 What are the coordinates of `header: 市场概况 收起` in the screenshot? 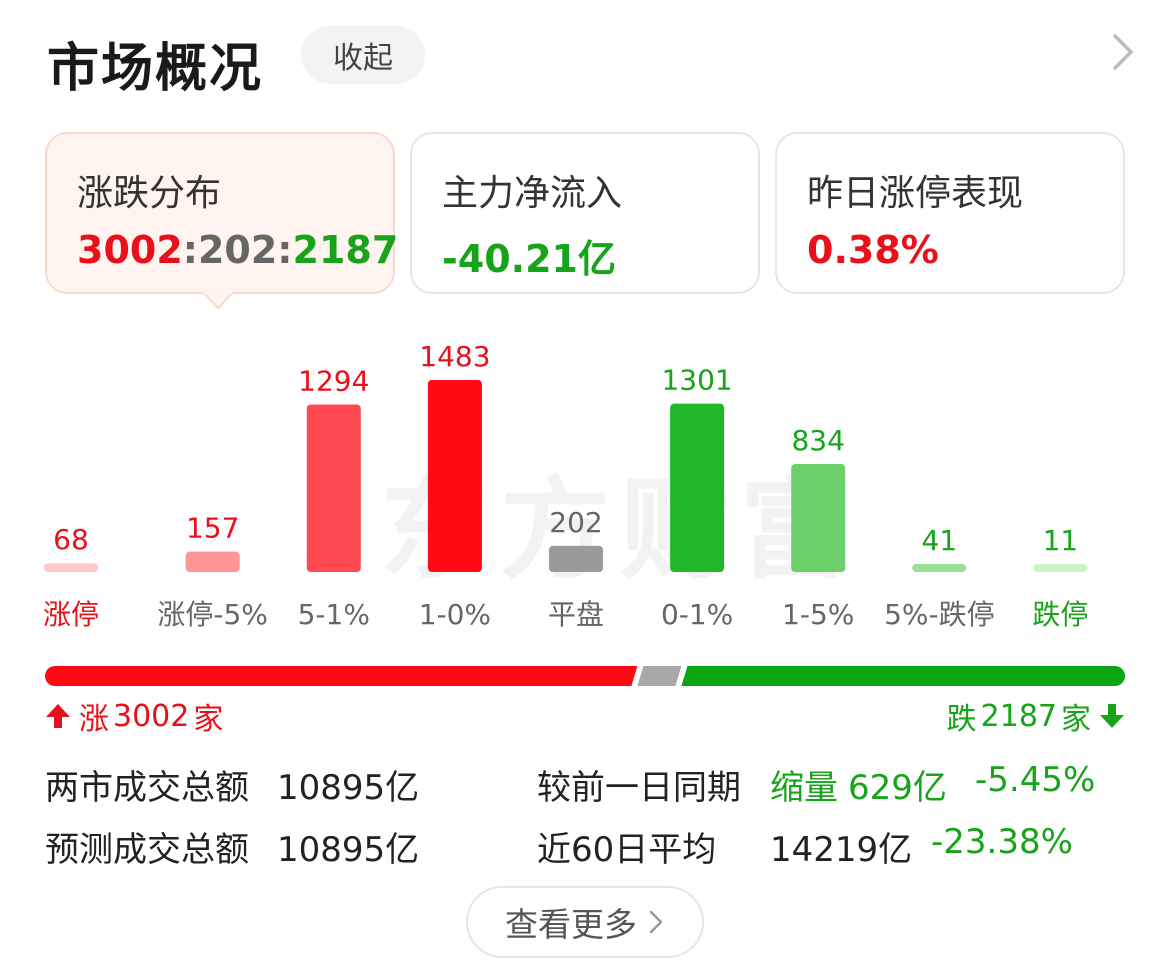 It's located at (592, 60).